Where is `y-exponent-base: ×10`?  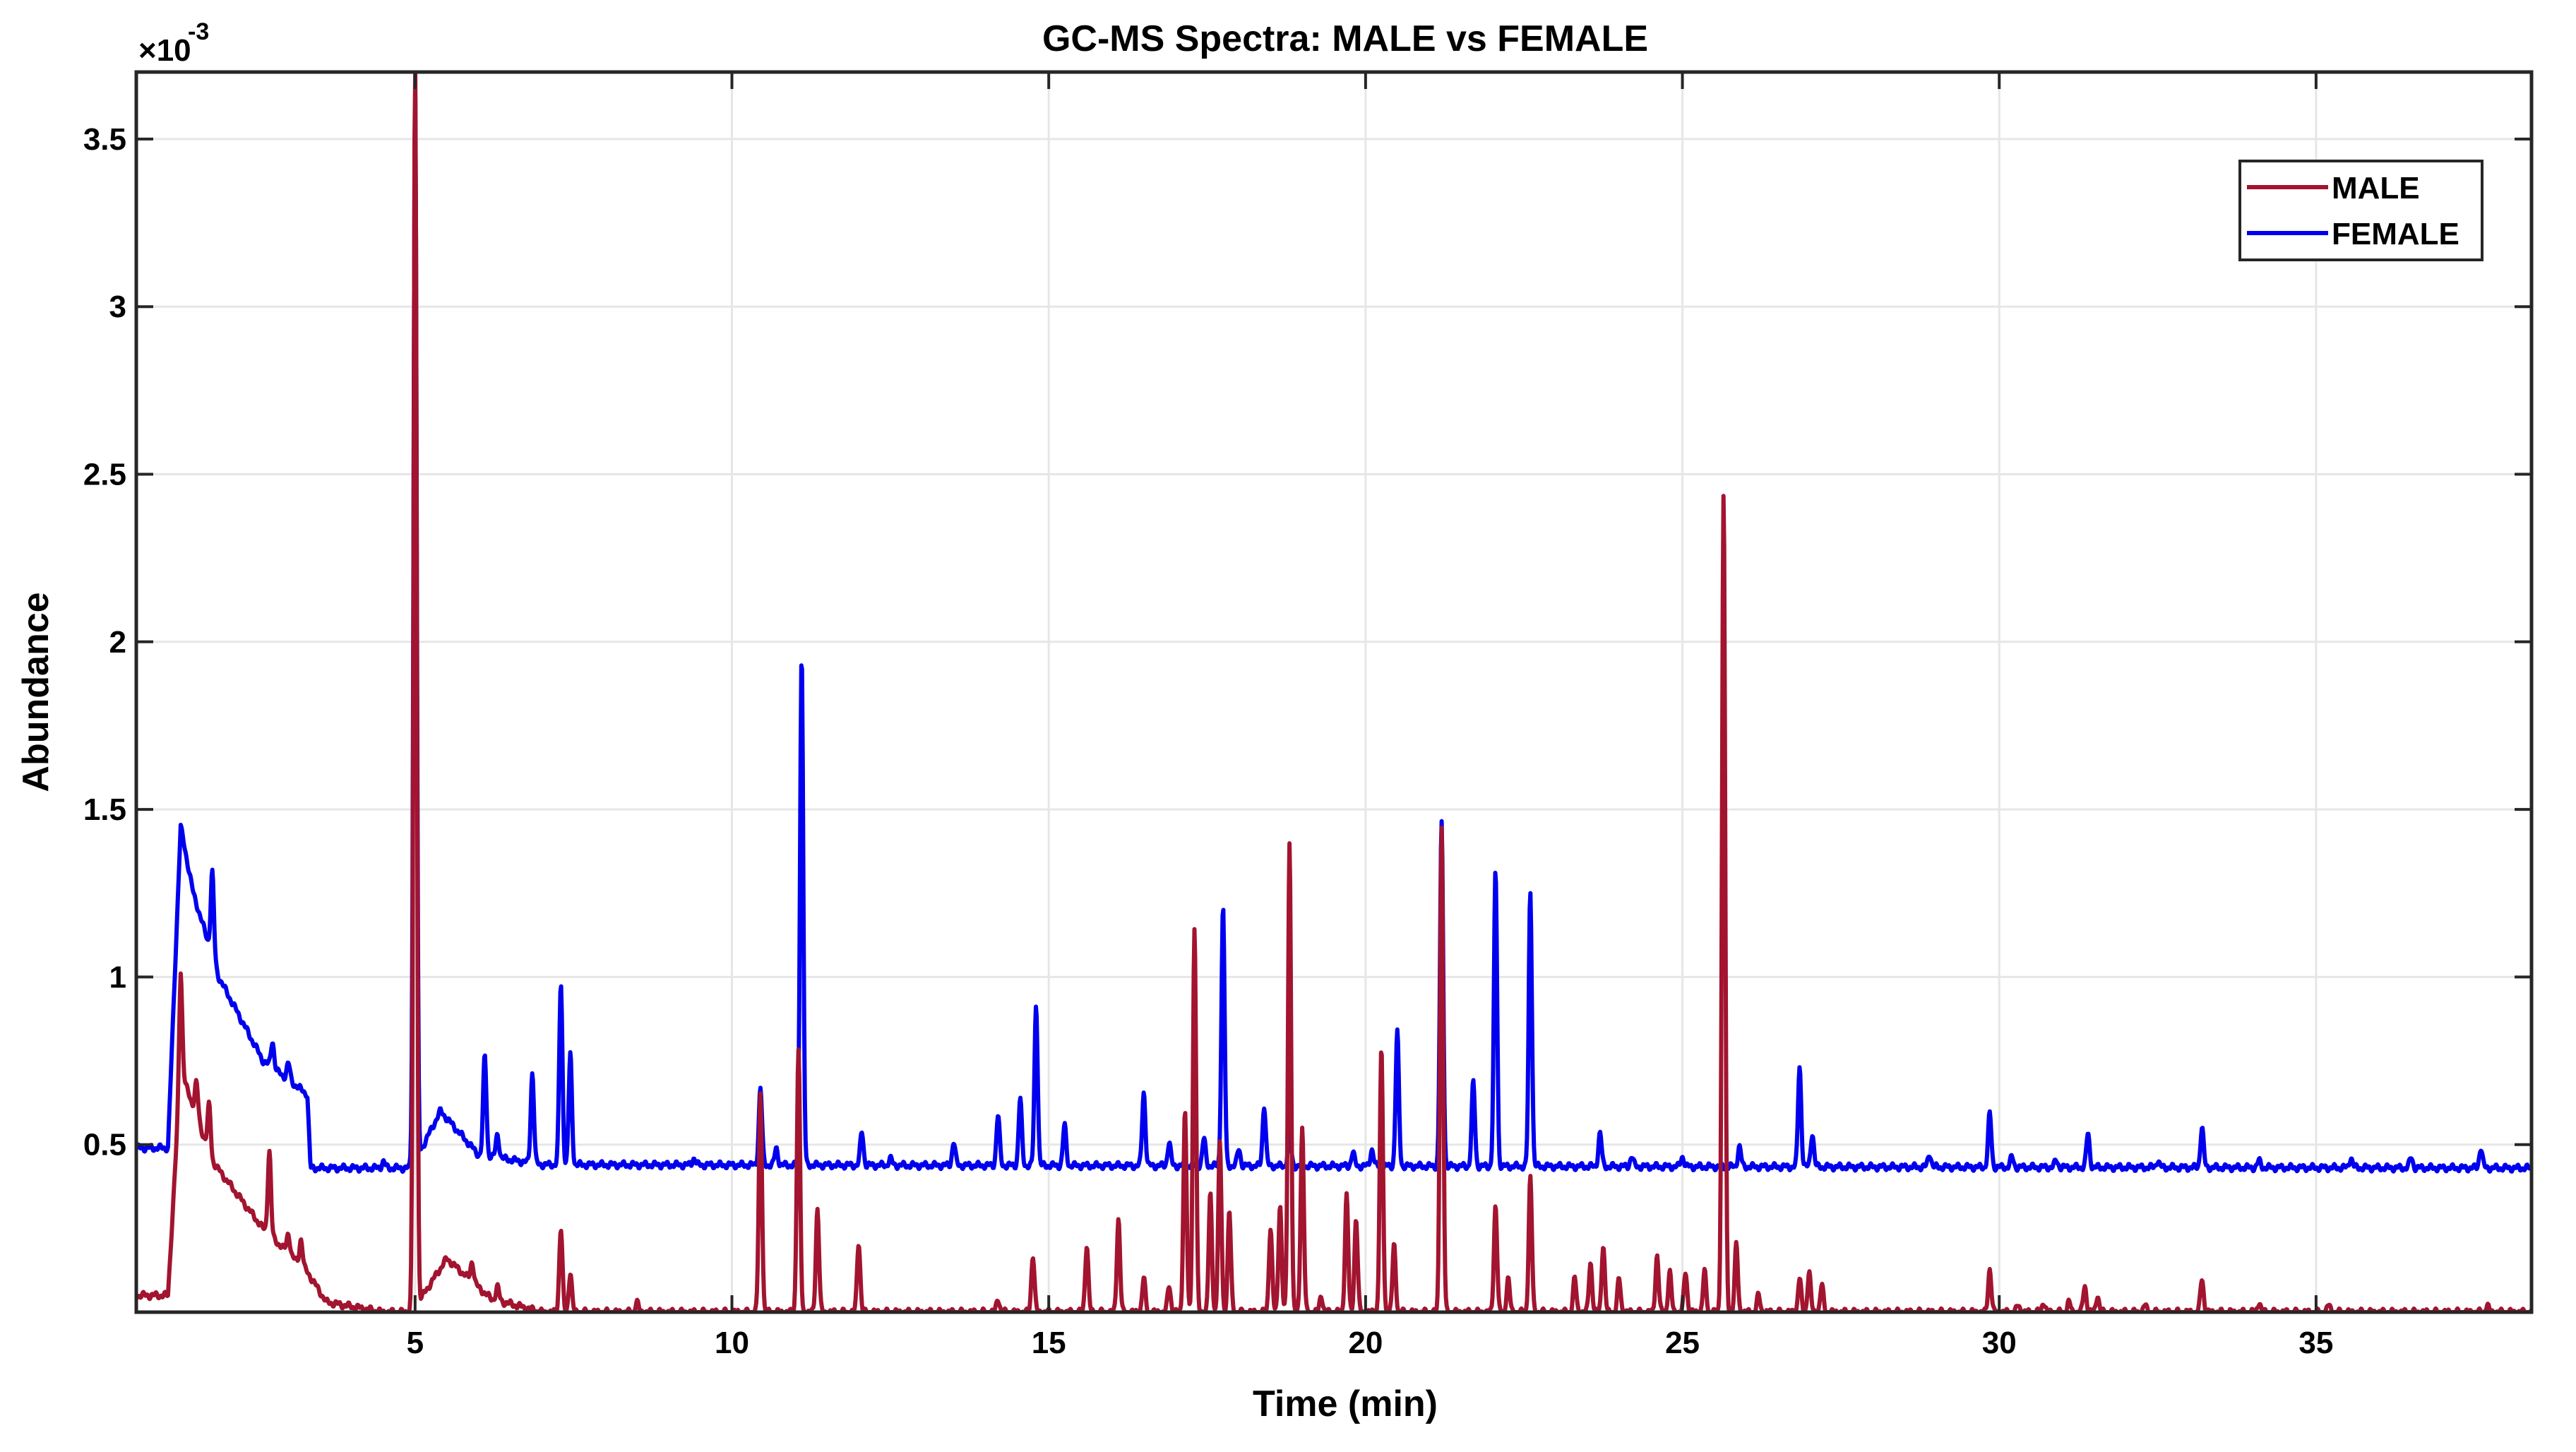 y-exponent-base: ×10 is located at coordinates (164, 50).